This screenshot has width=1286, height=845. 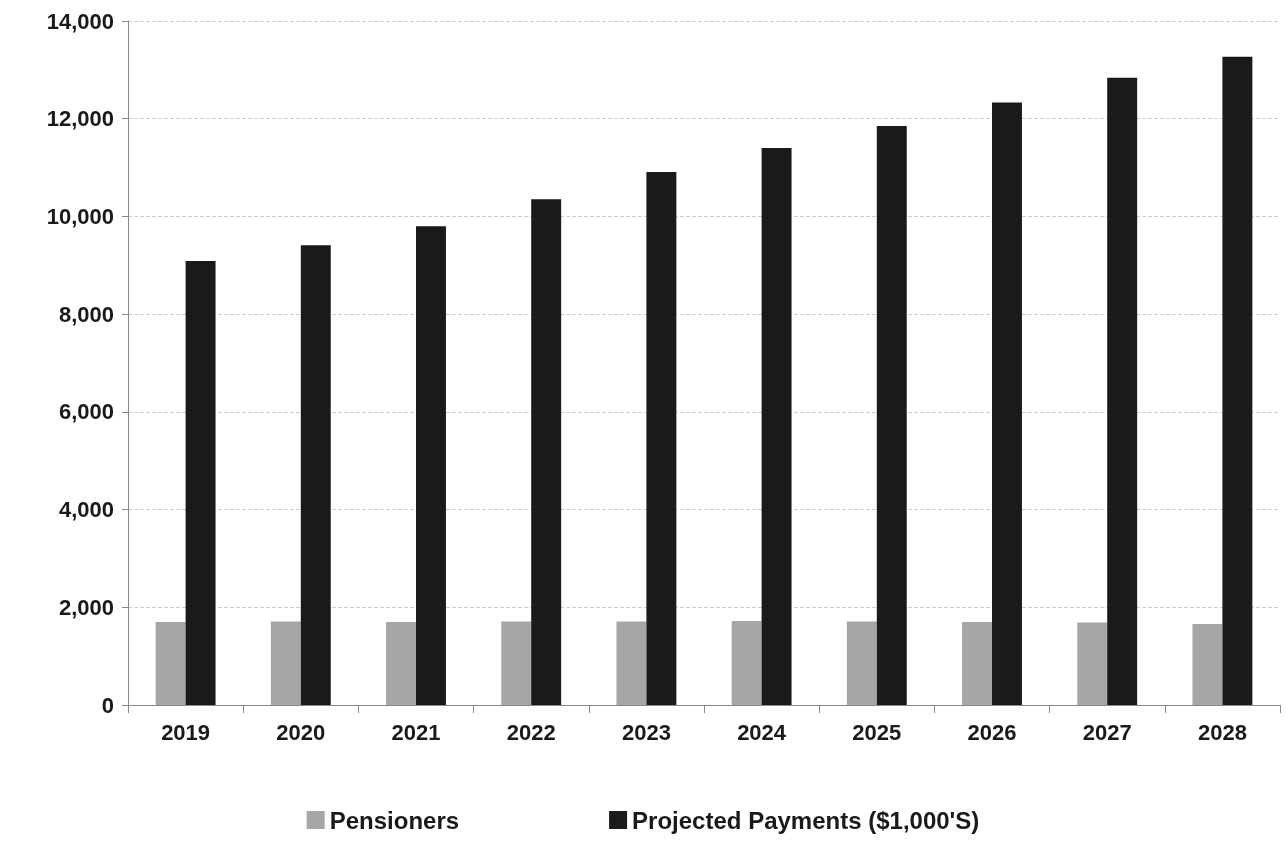 I want to click on y-tick-label: 14,000, so click(x=80, y=21).